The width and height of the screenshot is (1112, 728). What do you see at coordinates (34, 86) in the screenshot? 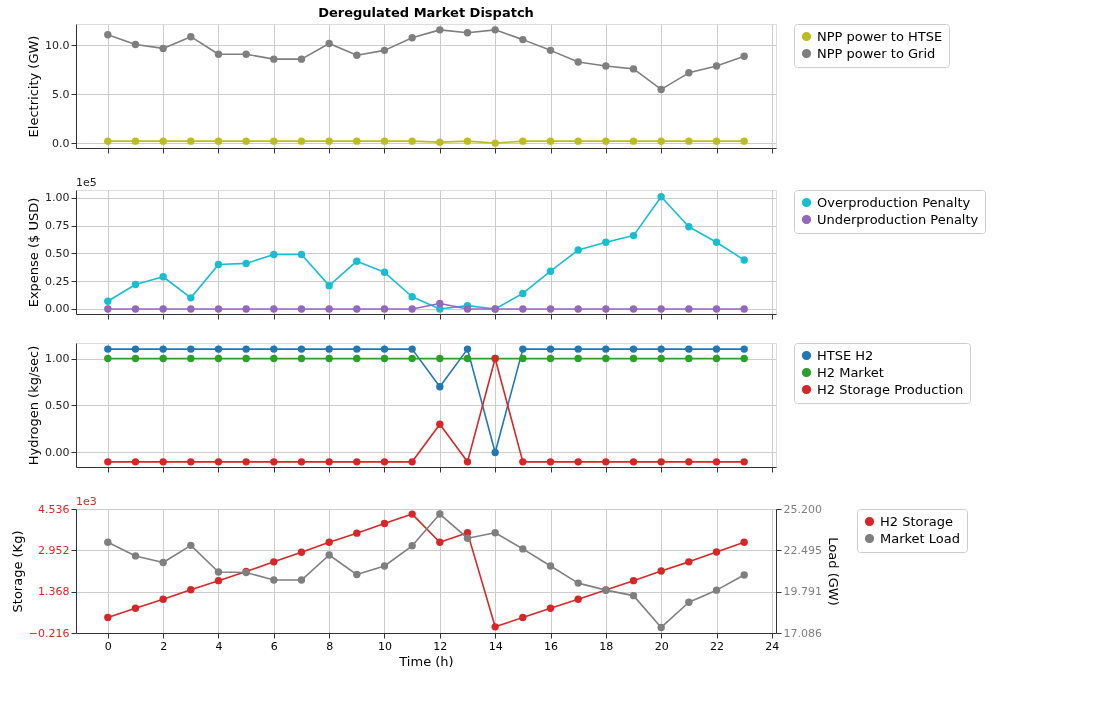
I see `y-axis-title: Electricity (GW)` at bounding box center [34, 86].